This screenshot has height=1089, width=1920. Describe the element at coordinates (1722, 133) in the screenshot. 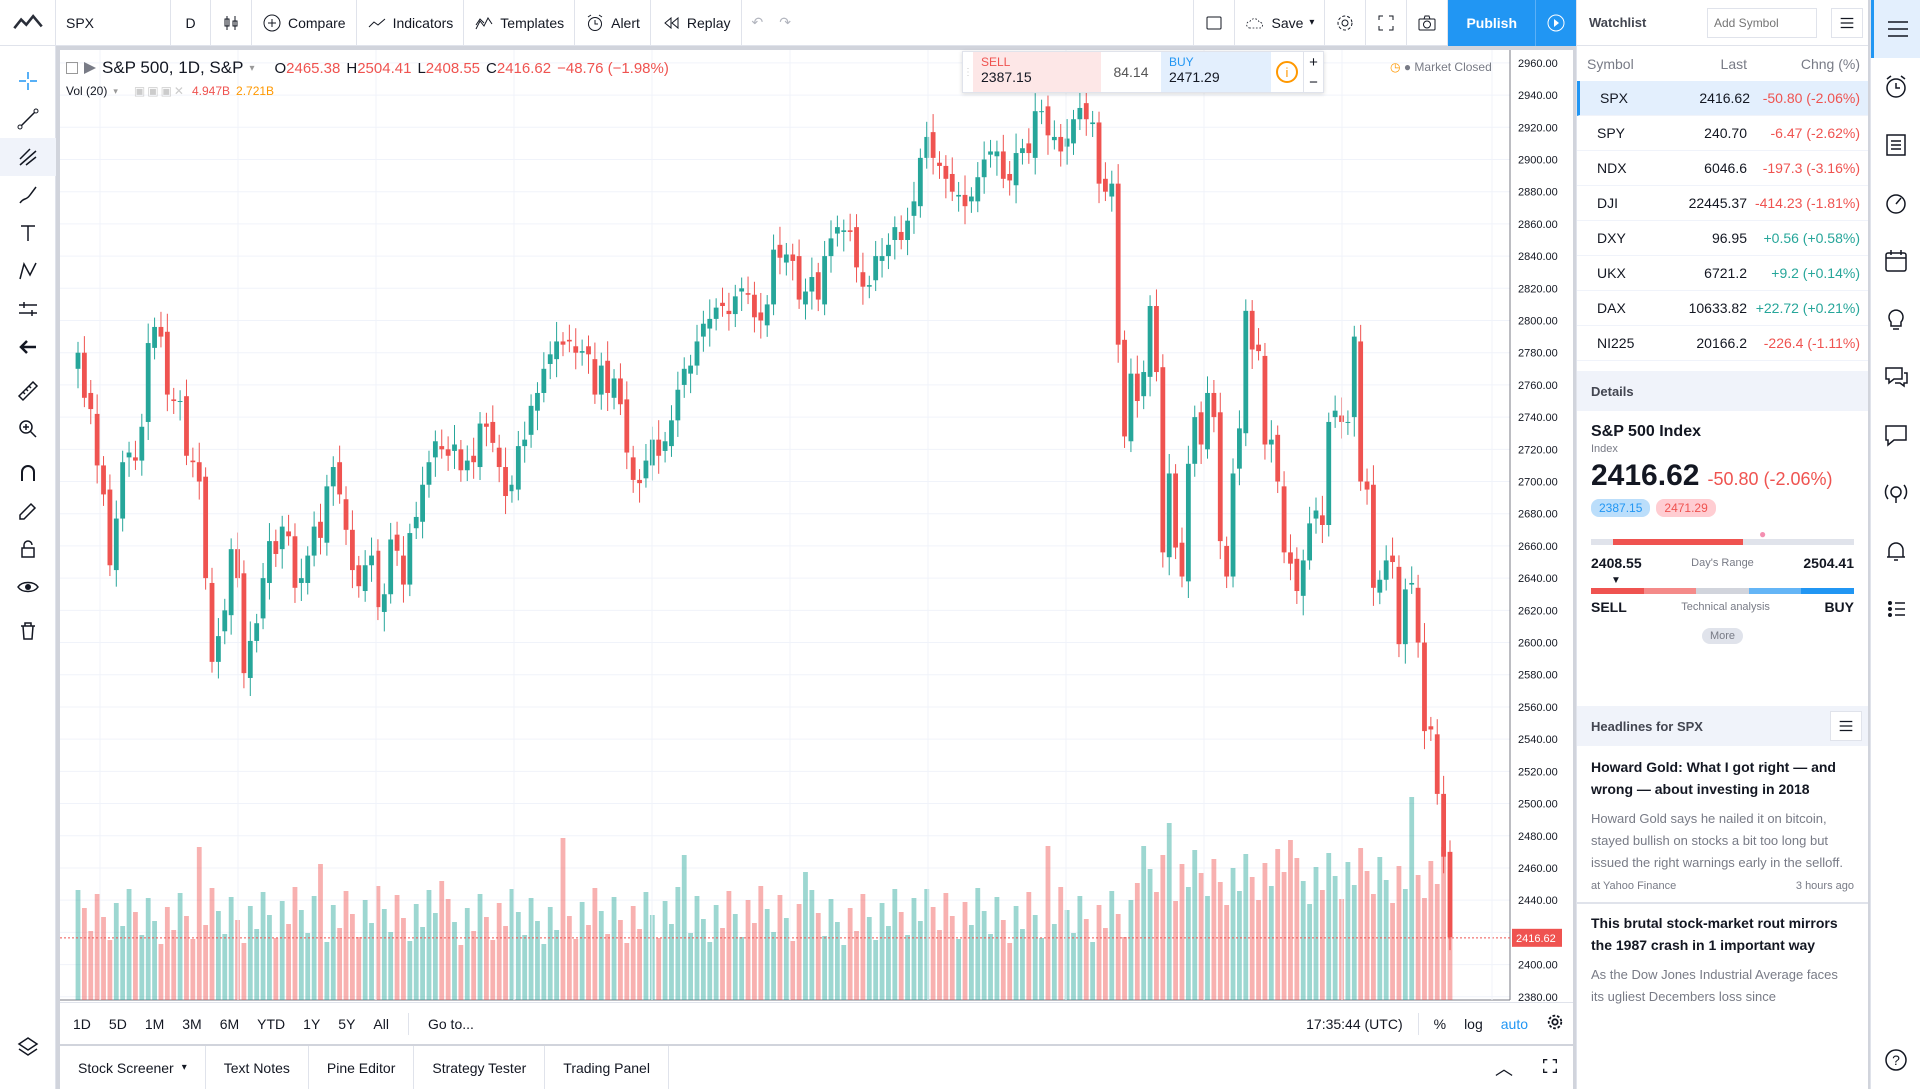

I see `watchlist-row: SPY 240.70 -6.47 (-2.62%)` at that location.